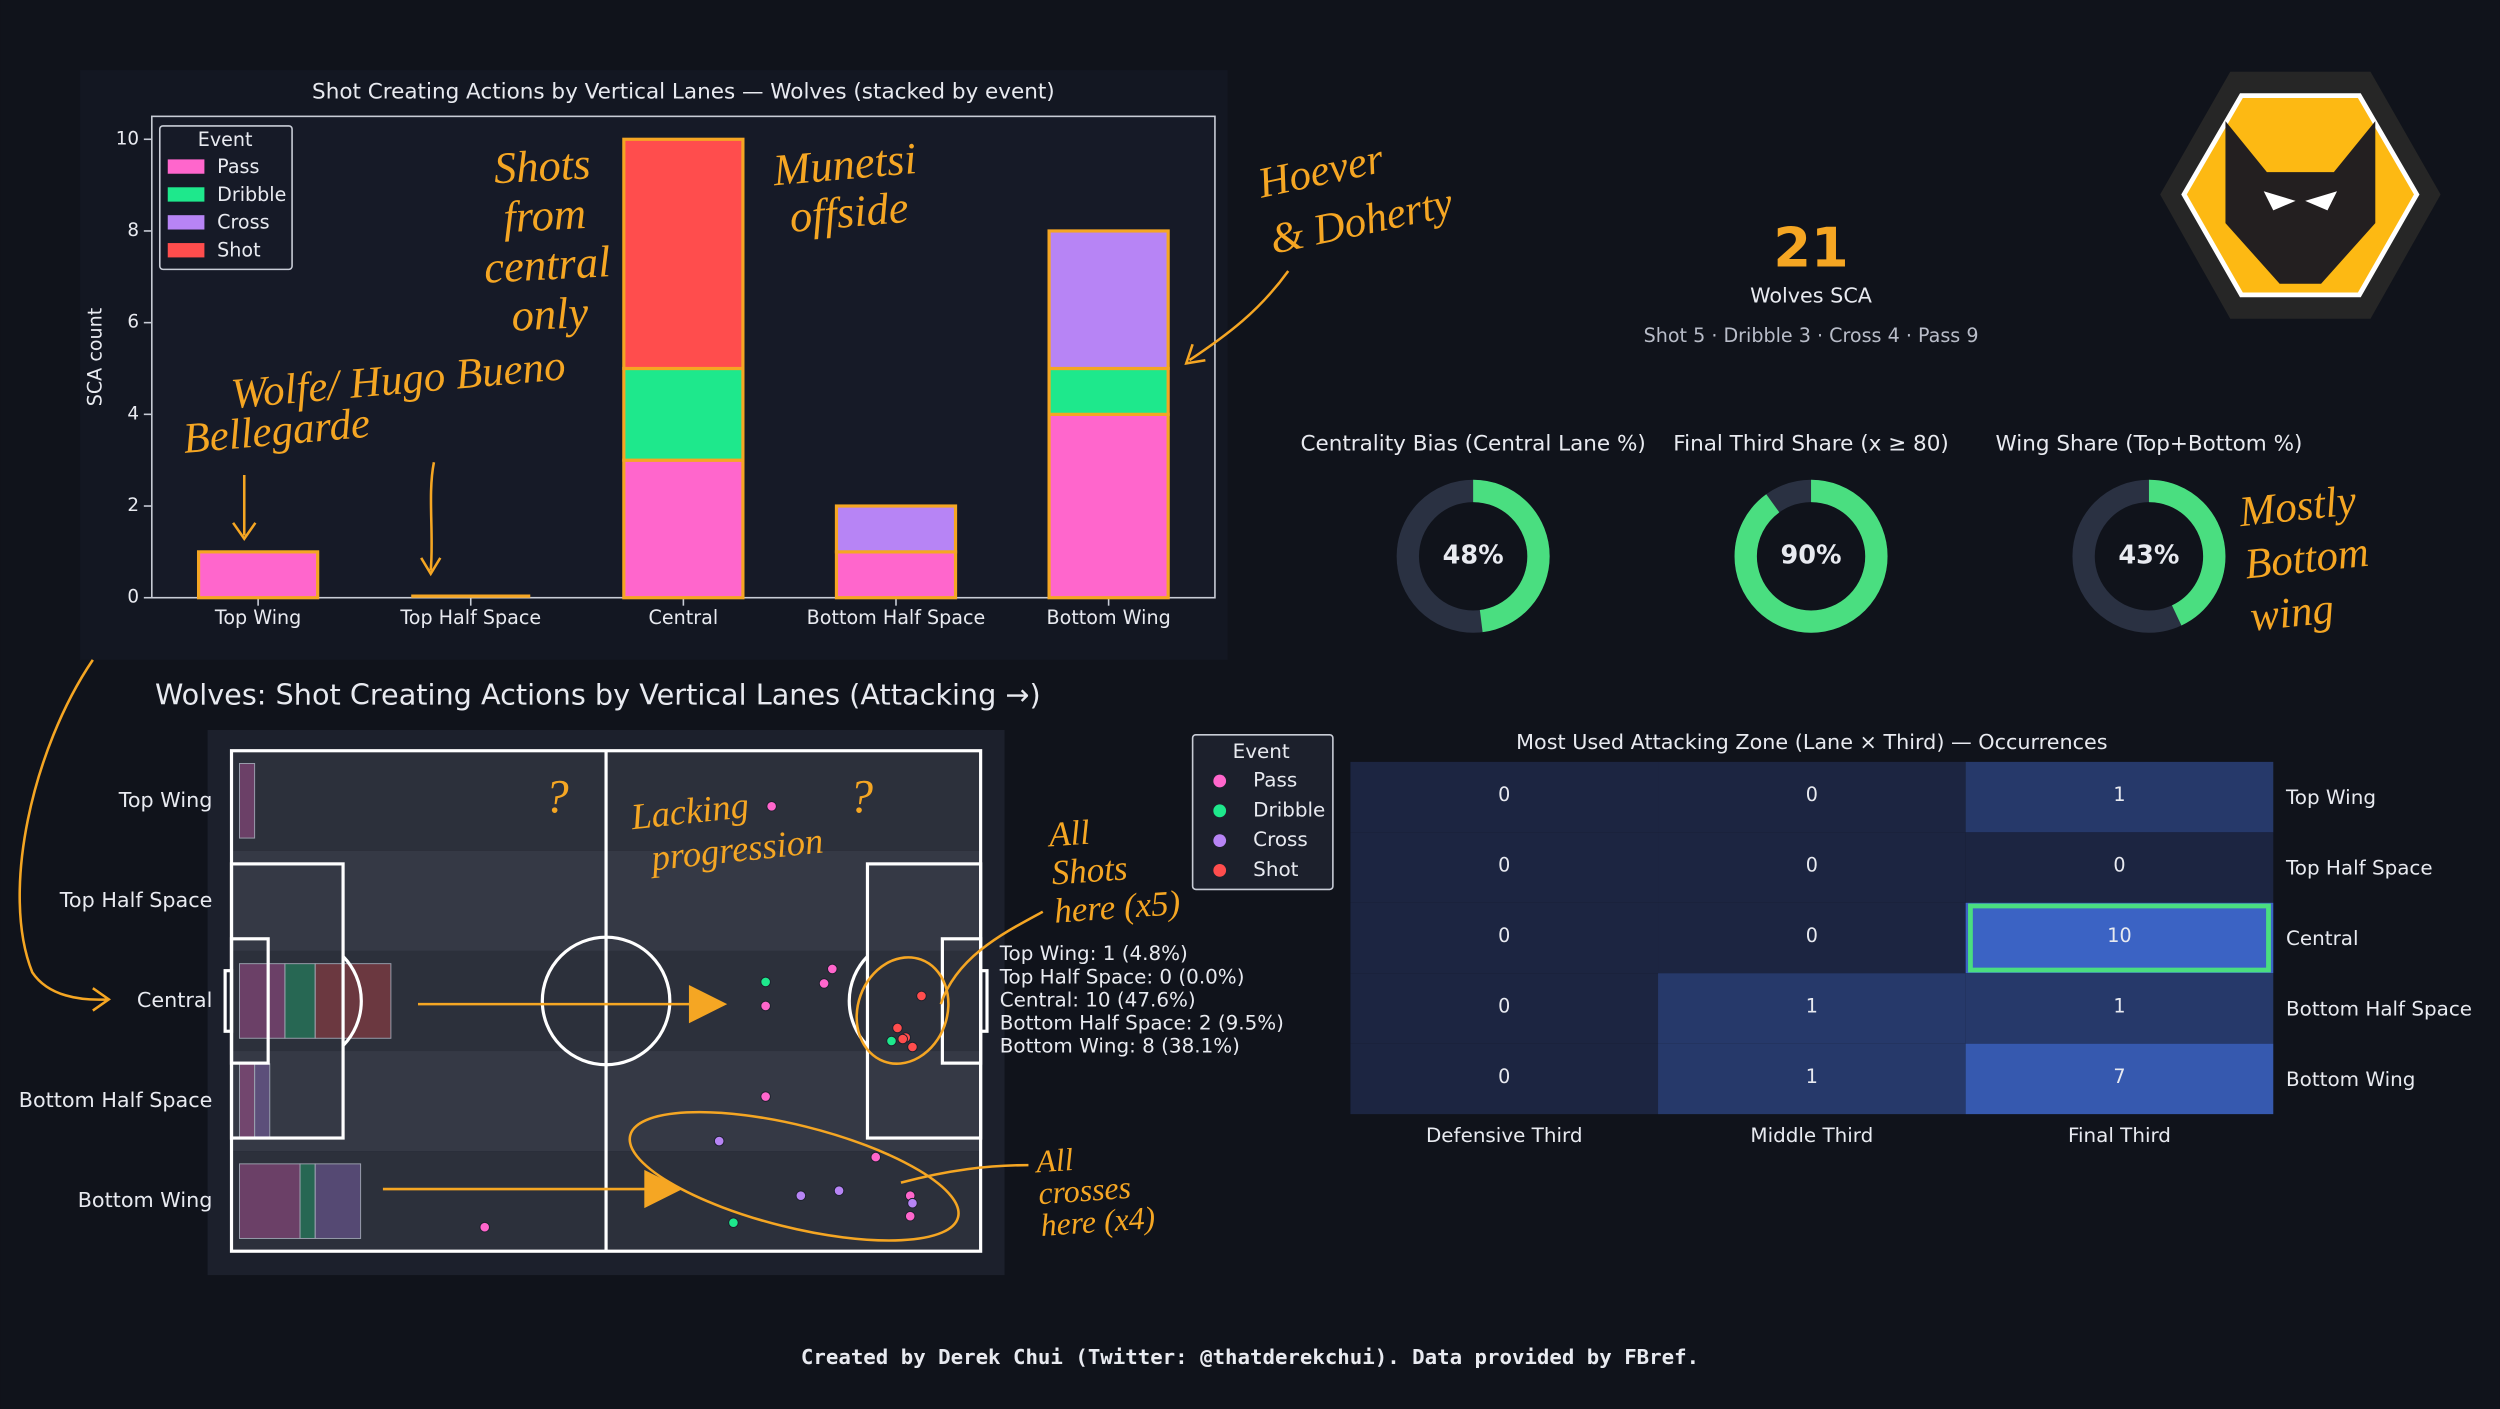  I want to click on col-label: Middle Third, so click(1811, 1135).